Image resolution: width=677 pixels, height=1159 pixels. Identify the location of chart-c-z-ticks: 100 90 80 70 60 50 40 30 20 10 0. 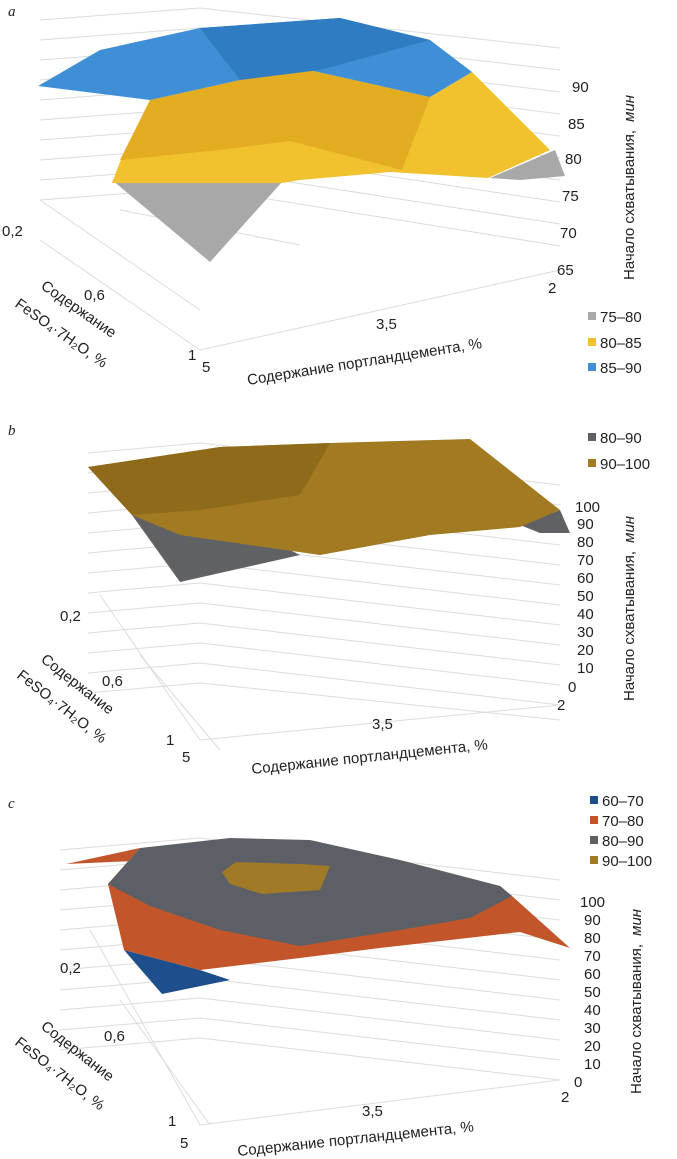
(589, 992).